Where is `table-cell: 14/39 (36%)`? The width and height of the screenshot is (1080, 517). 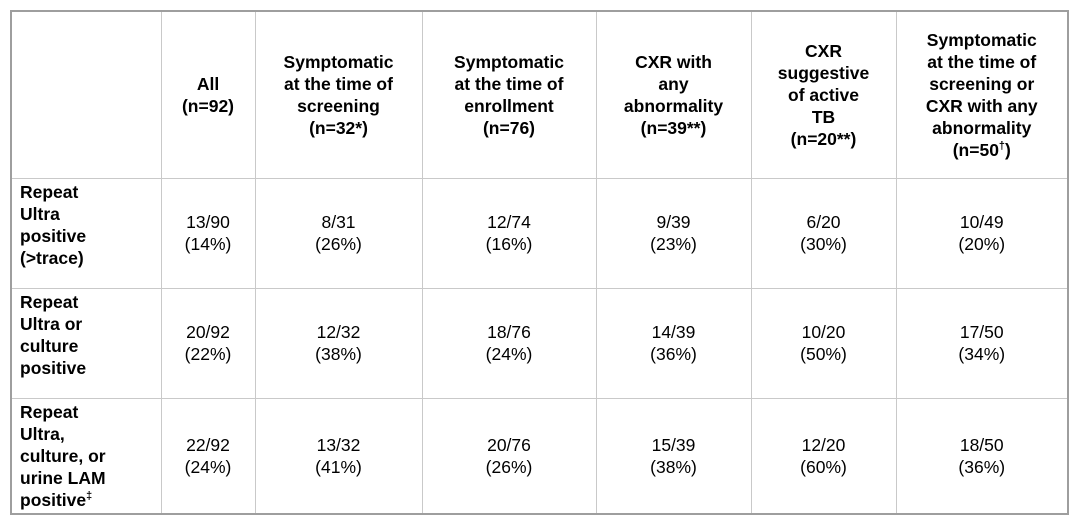
table-cell: 14/39 (36%) is located at coordinates (673, 343).